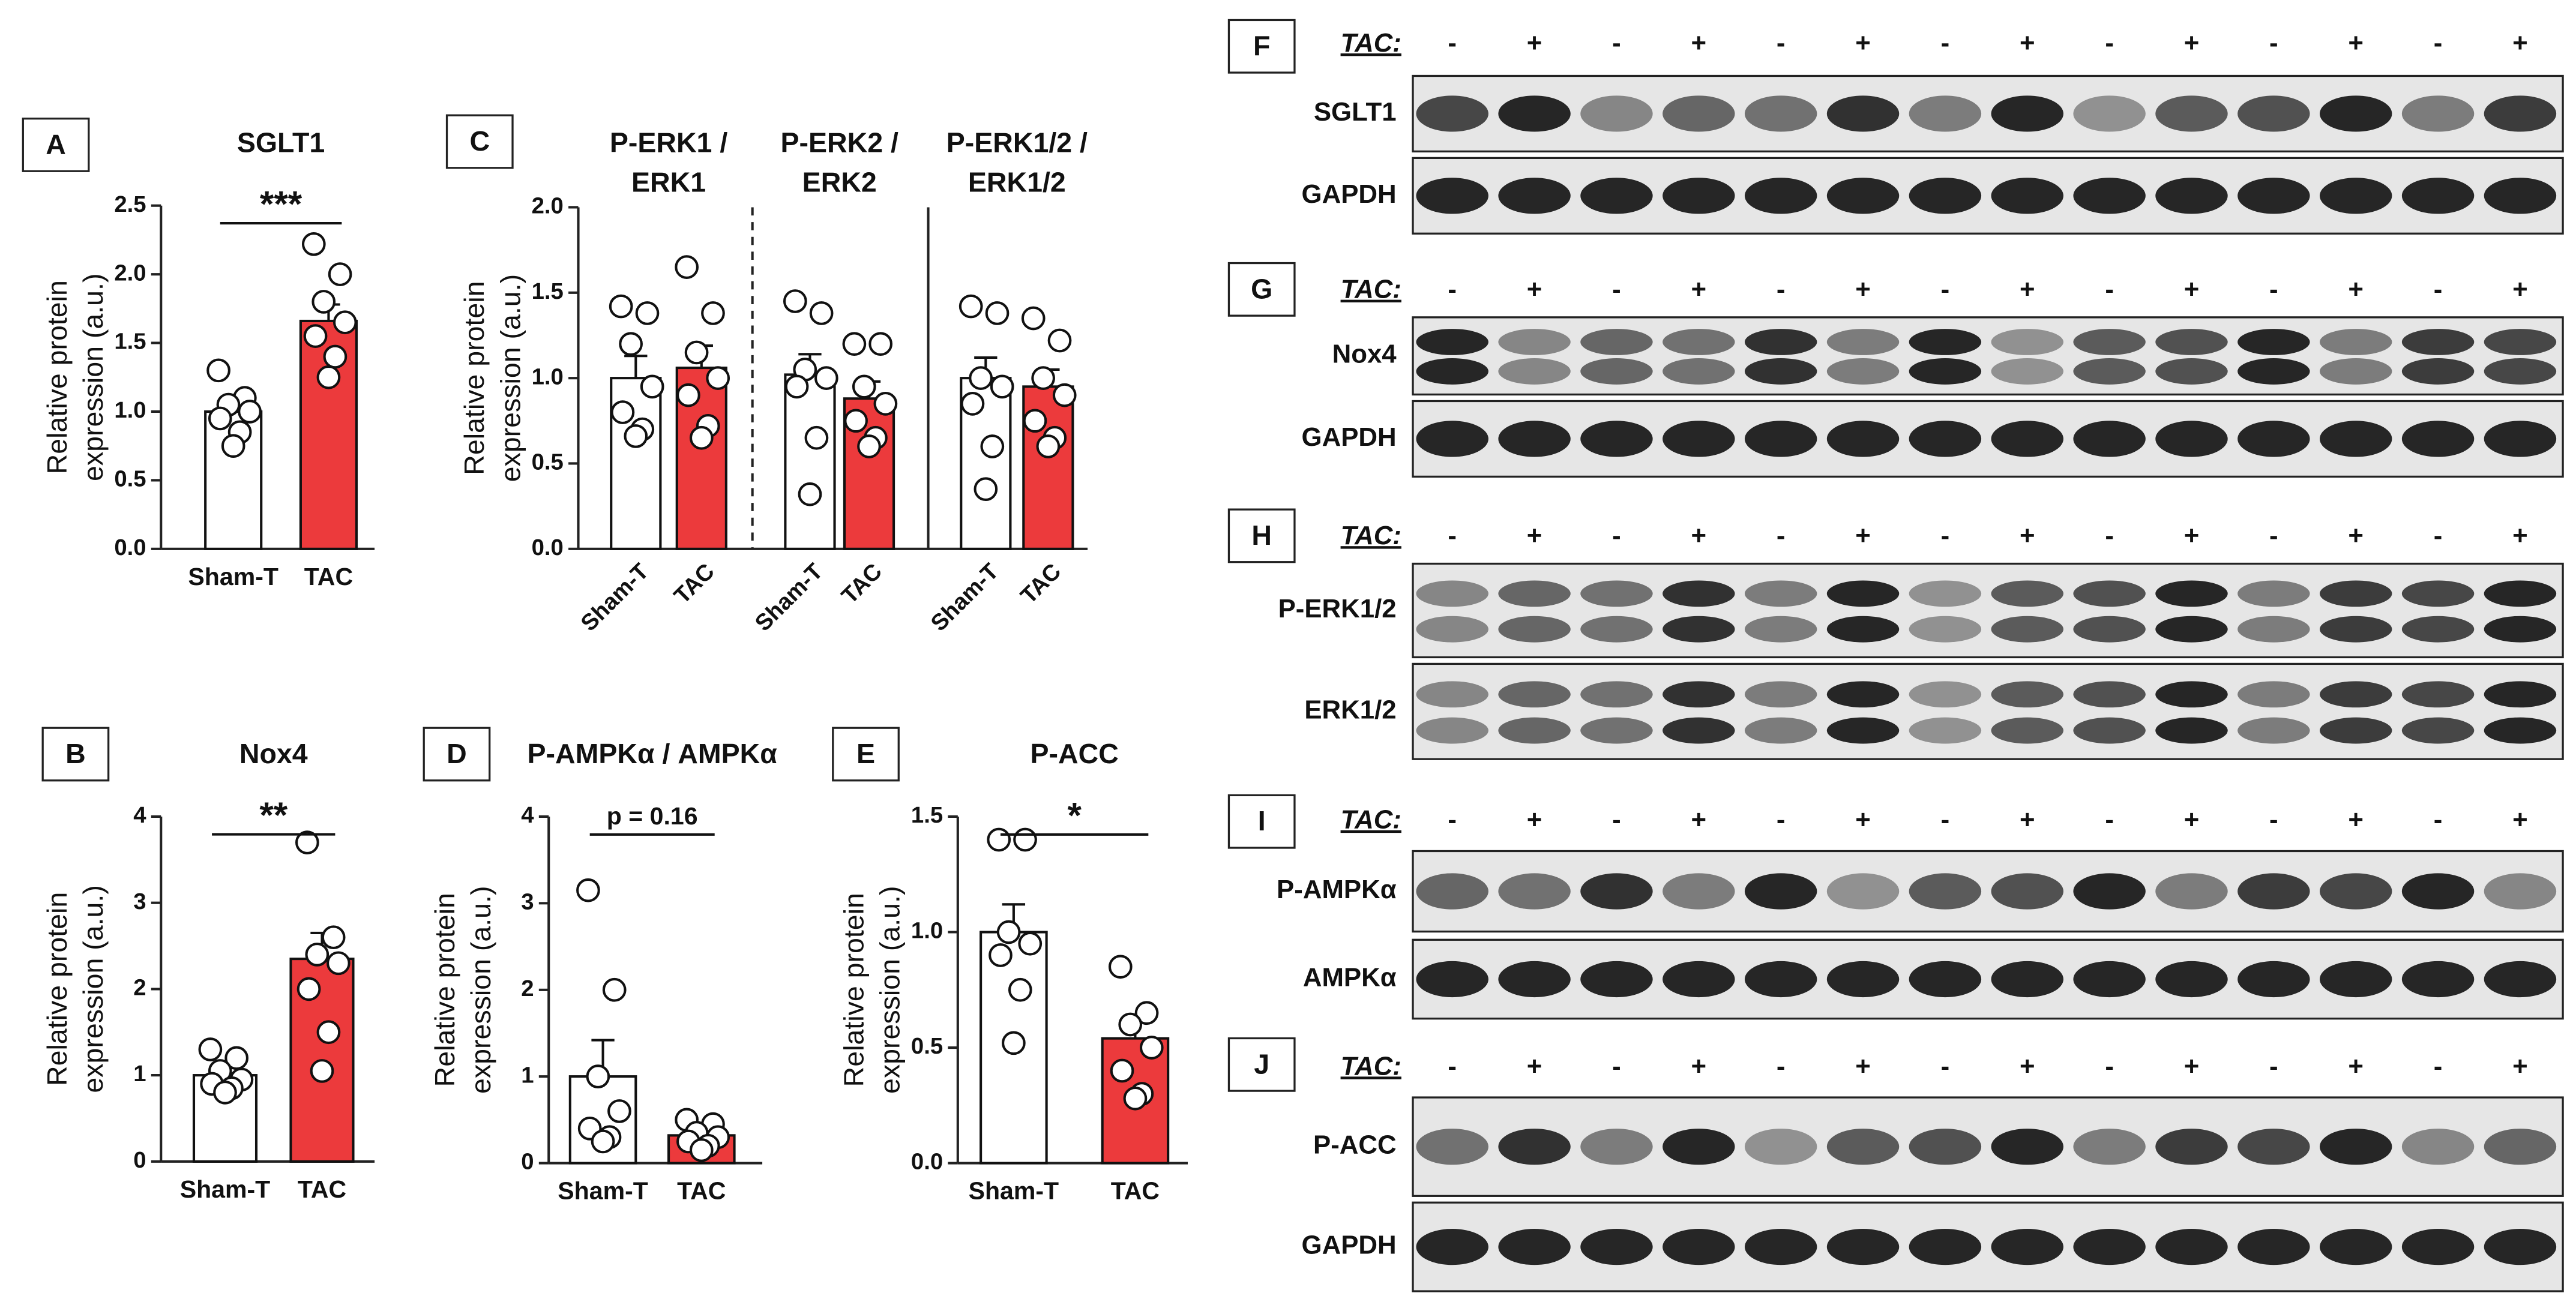 This screenshot has width=2576, height=1308. I want to click on y-tick-label: 1.5, so click(927, 815).